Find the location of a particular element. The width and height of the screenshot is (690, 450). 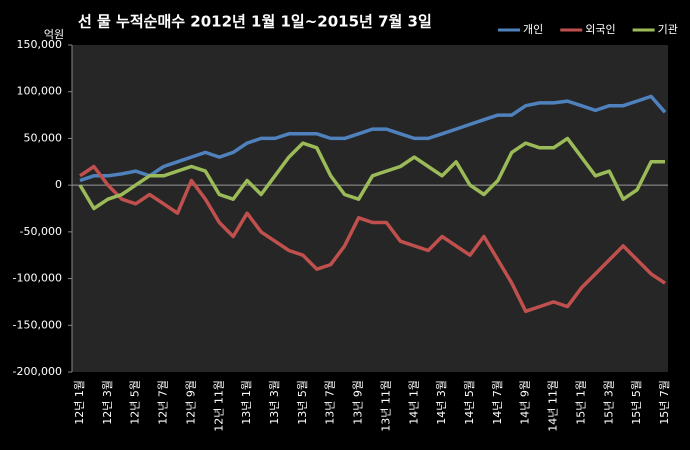

x-tick-label: 12년 3월 is located at coordinates (107, 402).